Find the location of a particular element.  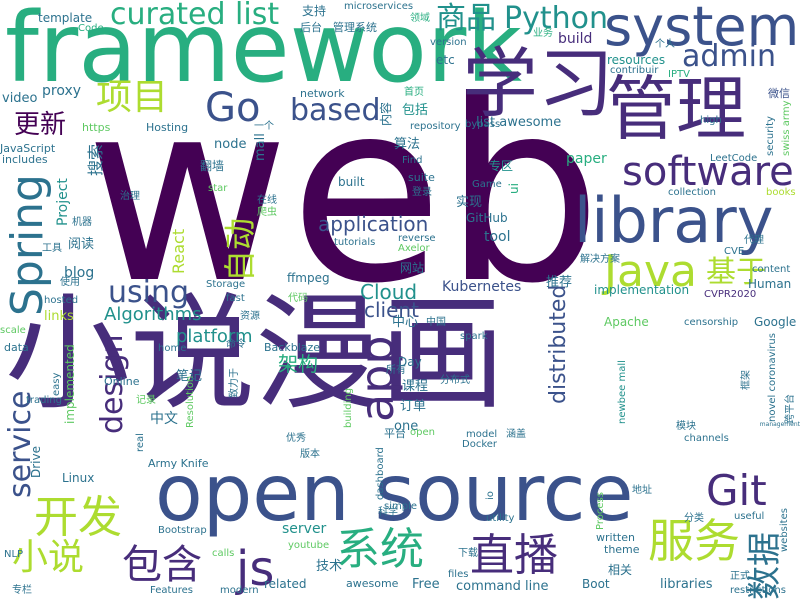

word-find: Find is located at coordinates (412, 160).